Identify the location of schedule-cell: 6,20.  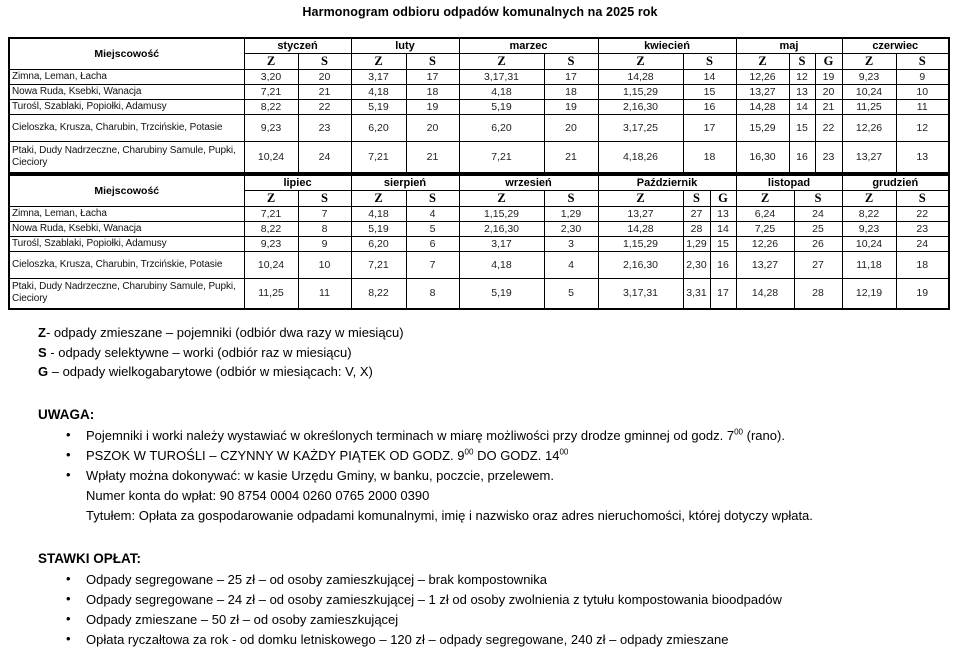
(501, 128).